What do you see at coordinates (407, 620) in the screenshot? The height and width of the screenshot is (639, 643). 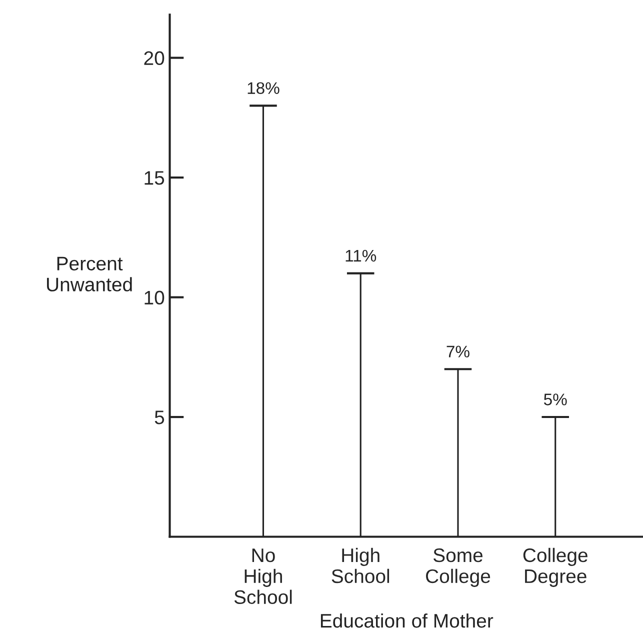 I see `x-axis-title: Education of Mother` at bounding box center [407, 620].